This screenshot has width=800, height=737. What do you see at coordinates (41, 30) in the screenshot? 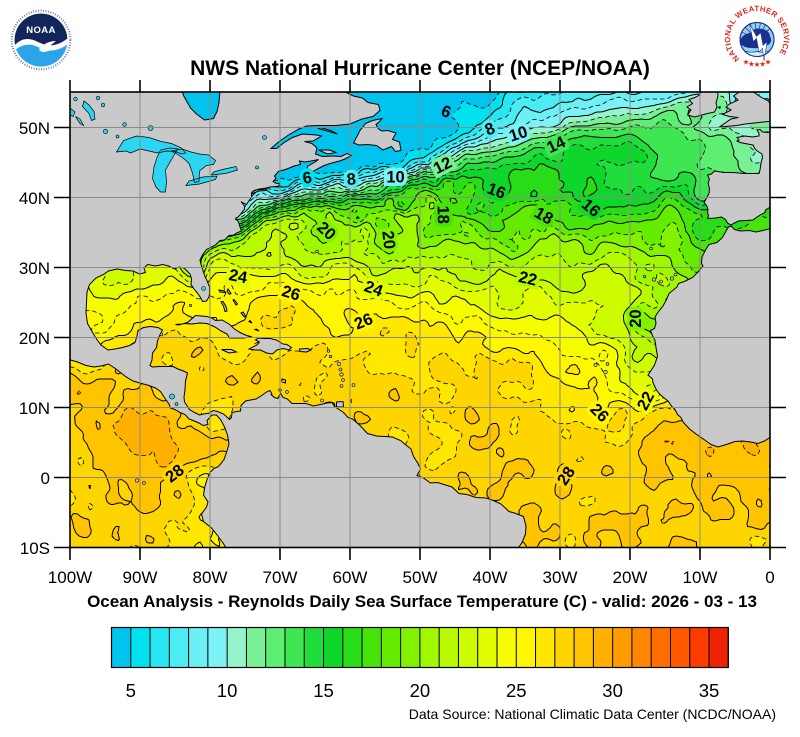
I see `svg-text: NOAA` at bounding box center [41, 30].